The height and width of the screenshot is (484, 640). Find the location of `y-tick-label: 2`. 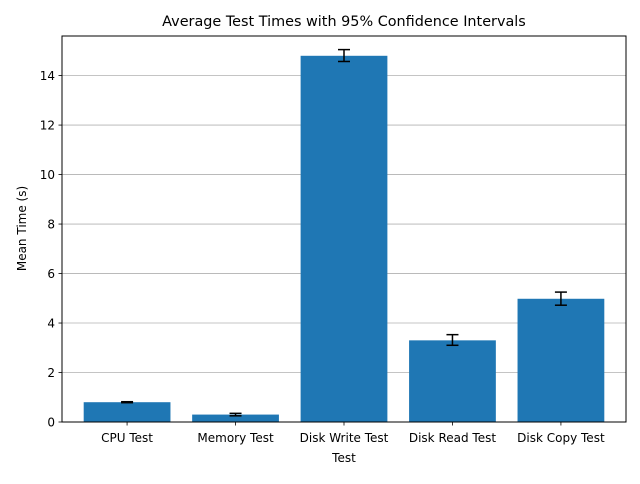

y-tick-label: 2 is located at coordinates (51, 373).